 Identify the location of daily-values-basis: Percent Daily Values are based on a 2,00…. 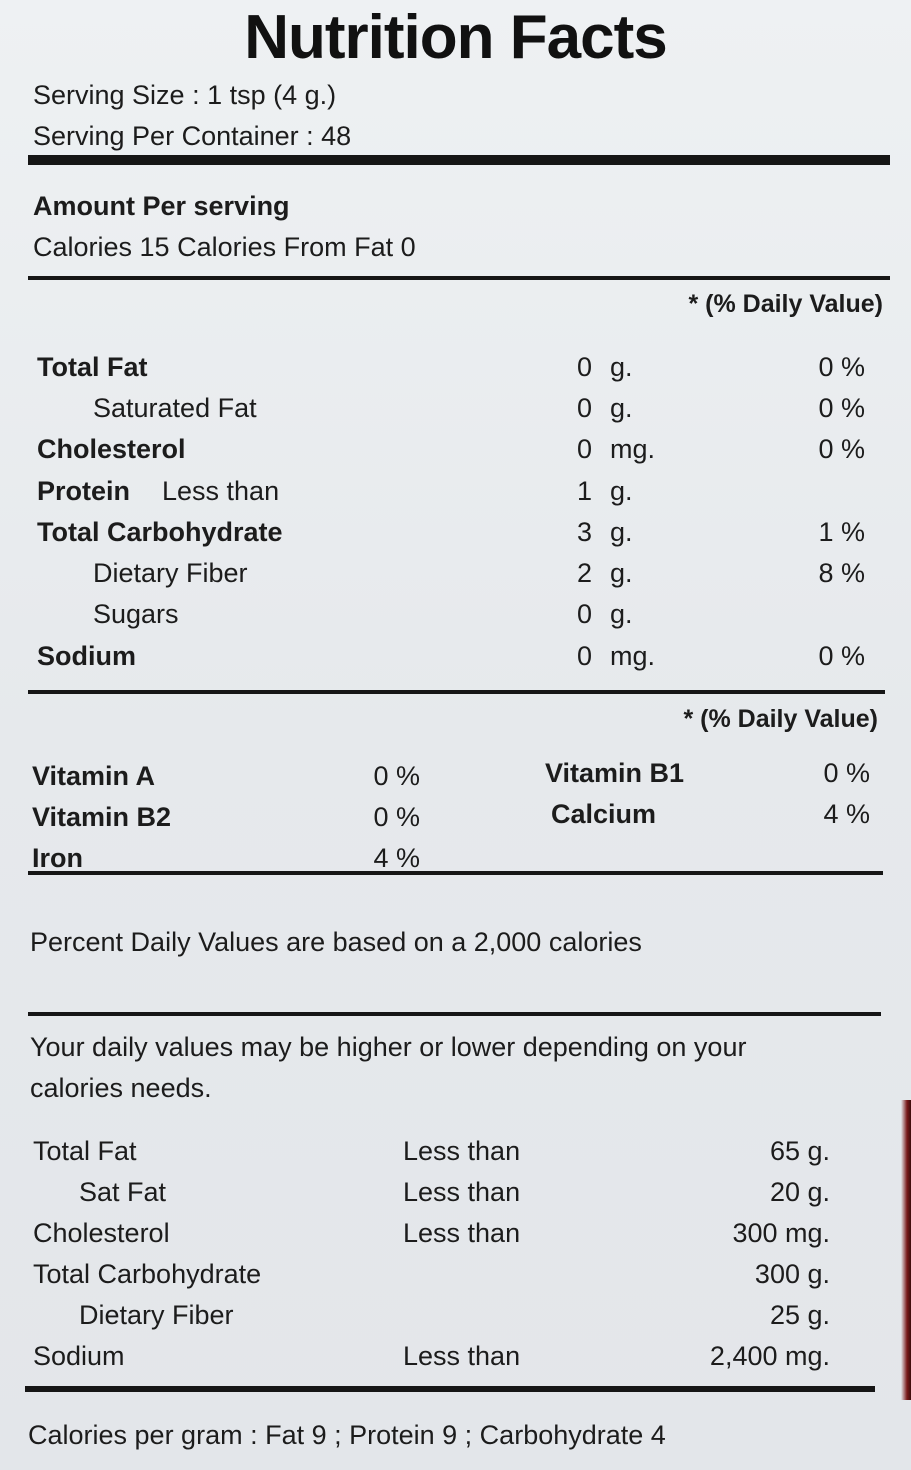
(336, 942).